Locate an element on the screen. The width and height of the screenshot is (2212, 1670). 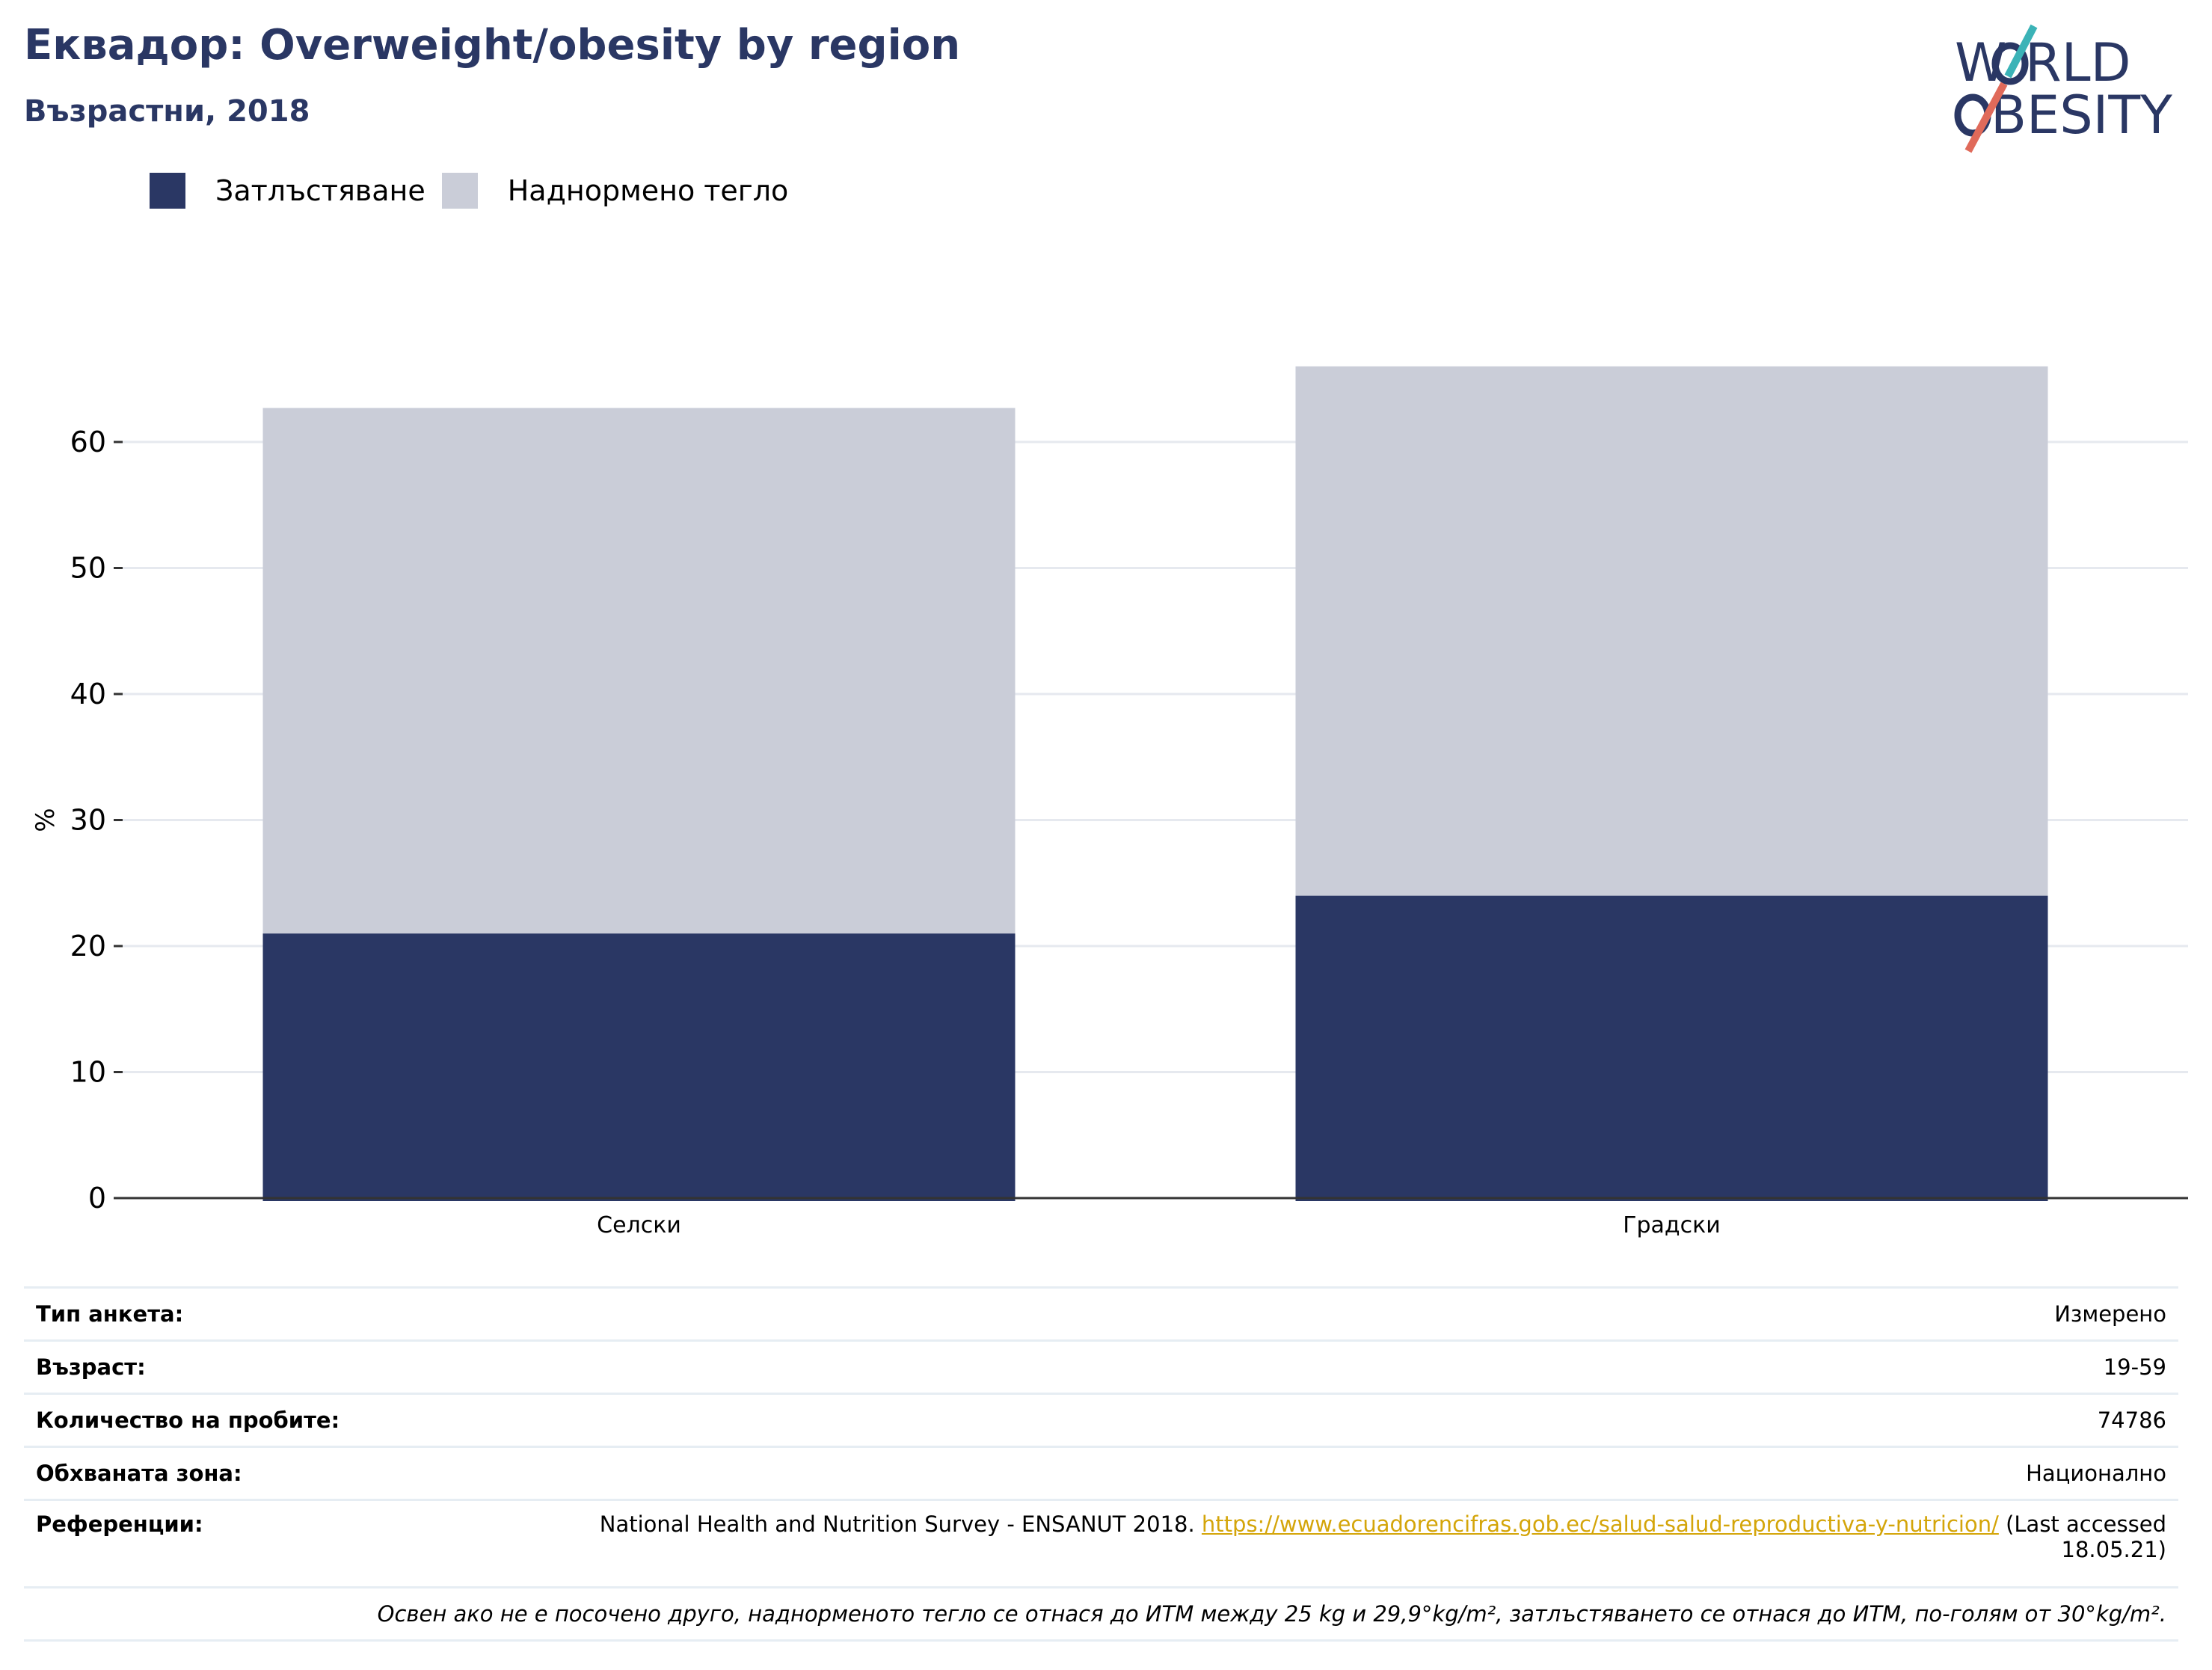
world-obesity-logo: W RLD BESITY is located at coordinates (2063, 88).